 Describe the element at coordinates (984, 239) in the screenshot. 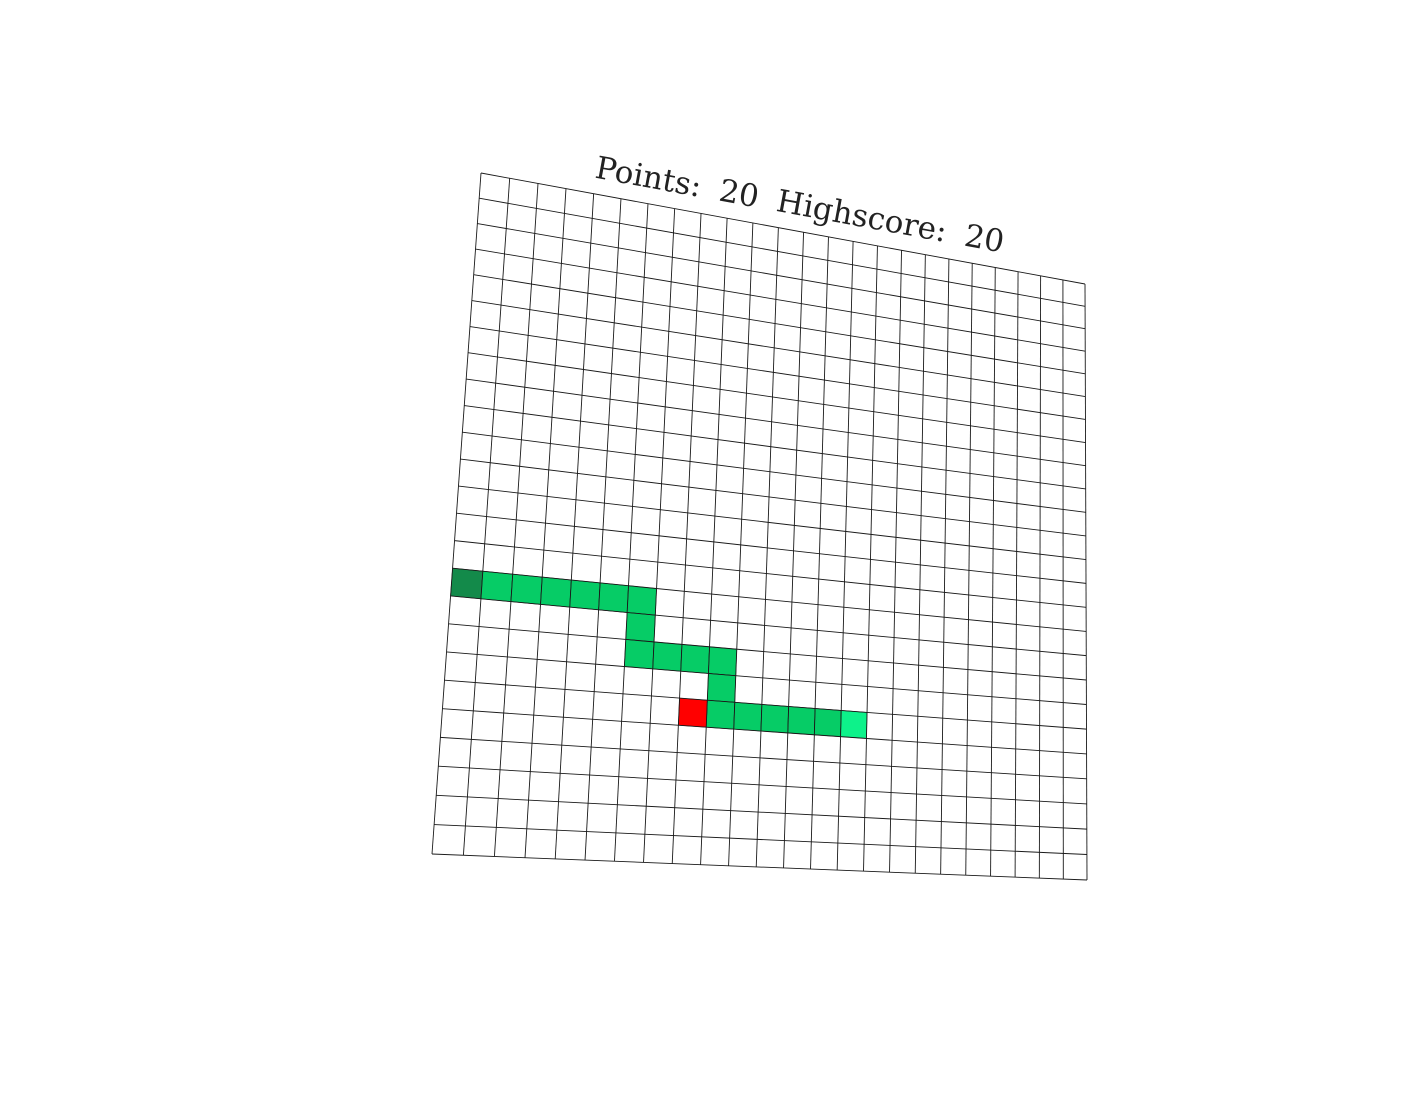

I see `highscore-value: 20` at that location.